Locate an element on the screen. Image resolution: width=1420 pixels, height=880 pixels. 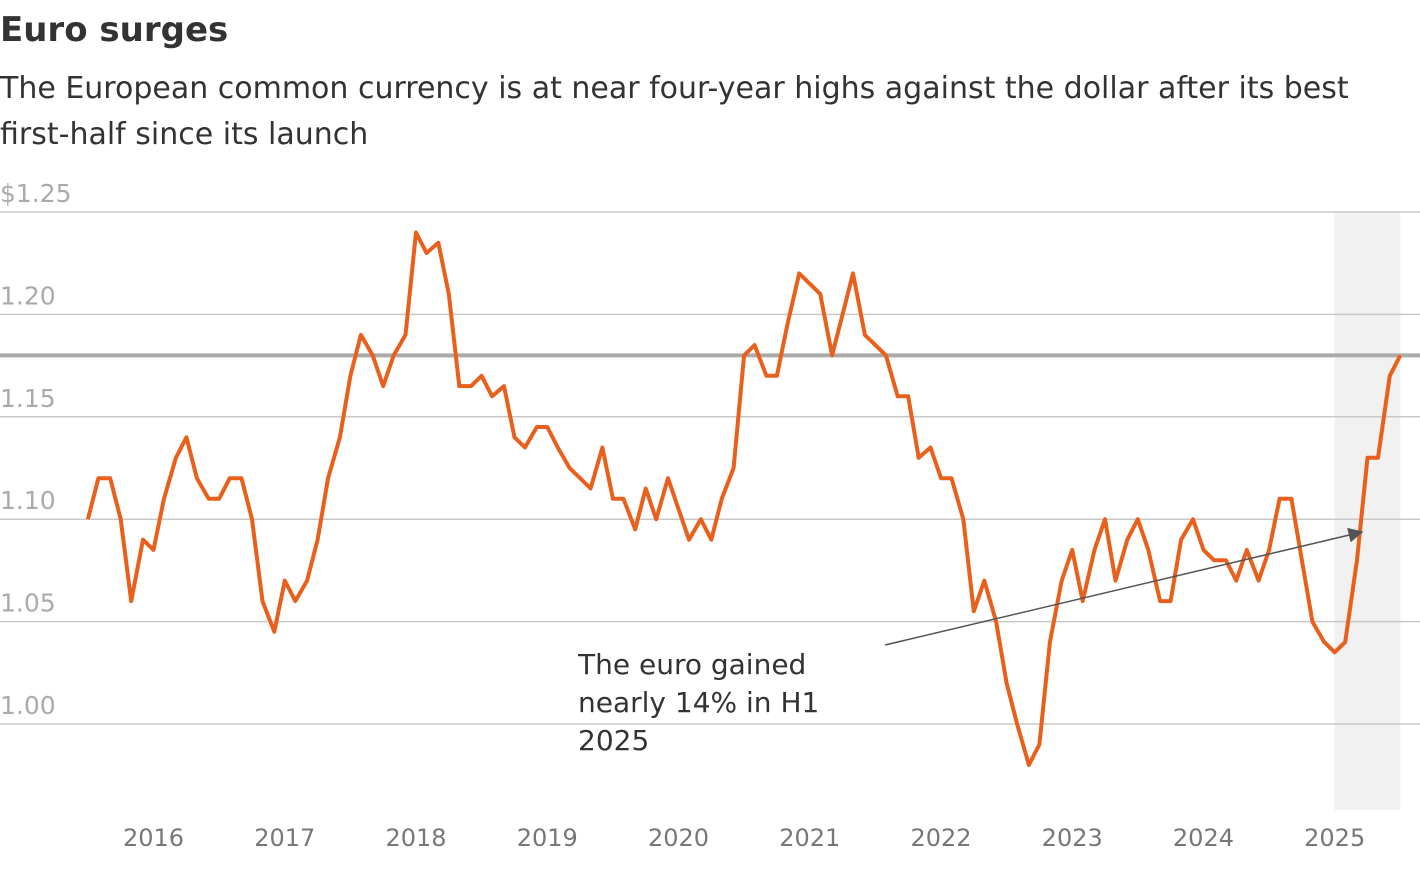
x-tick-label: 2016 is located at coordinates (153, 838).